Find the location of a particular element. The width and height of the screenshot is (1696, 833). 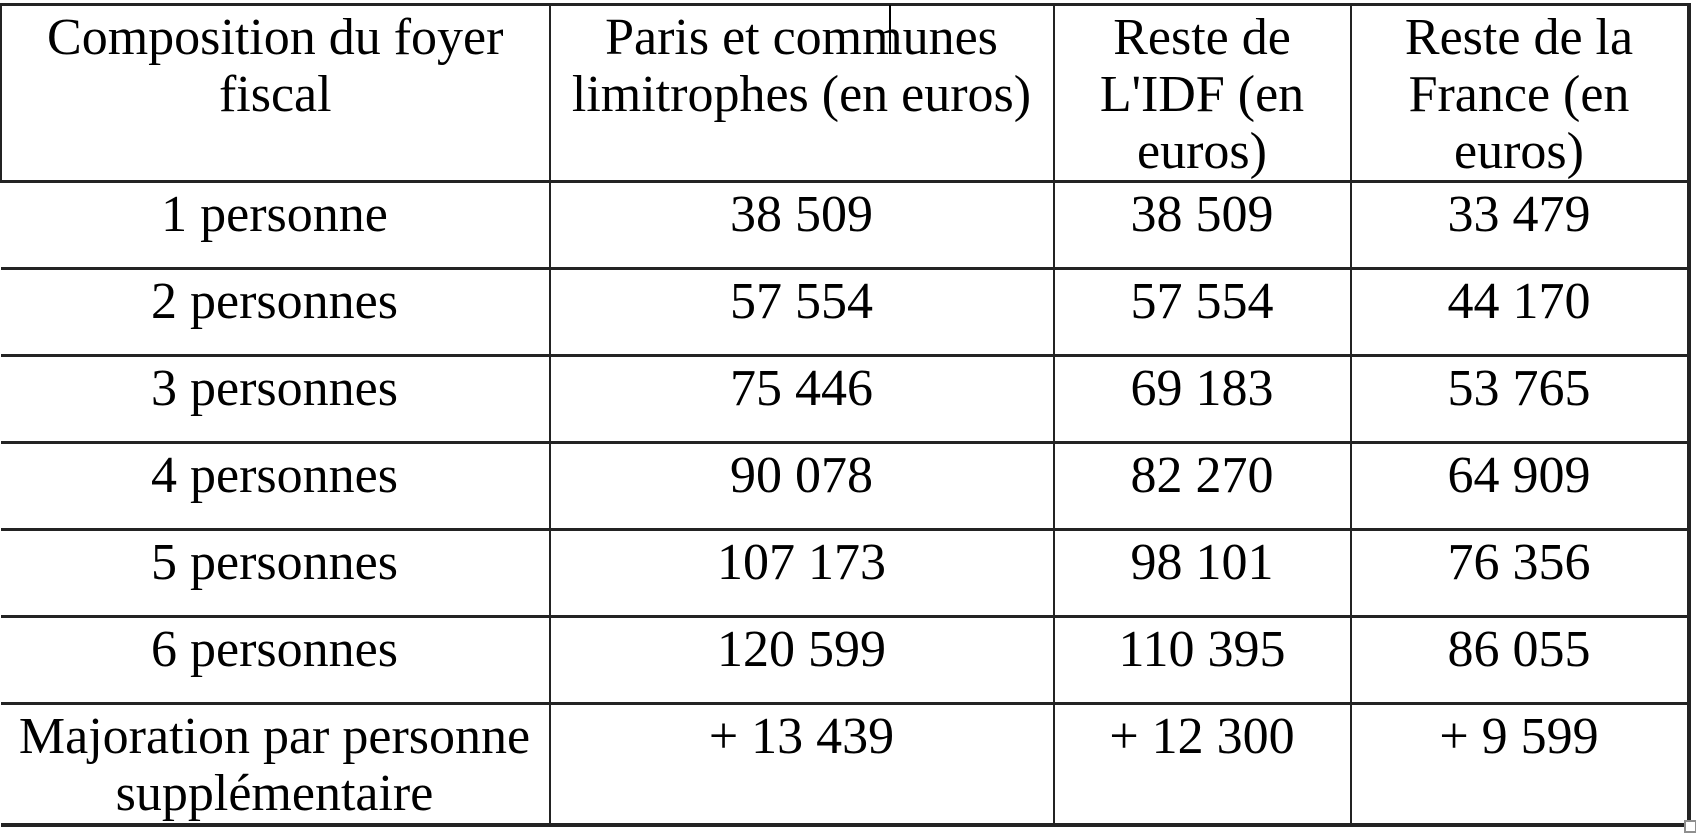

row-label-cell: 5 personnes is located at coordinates (275, 573).